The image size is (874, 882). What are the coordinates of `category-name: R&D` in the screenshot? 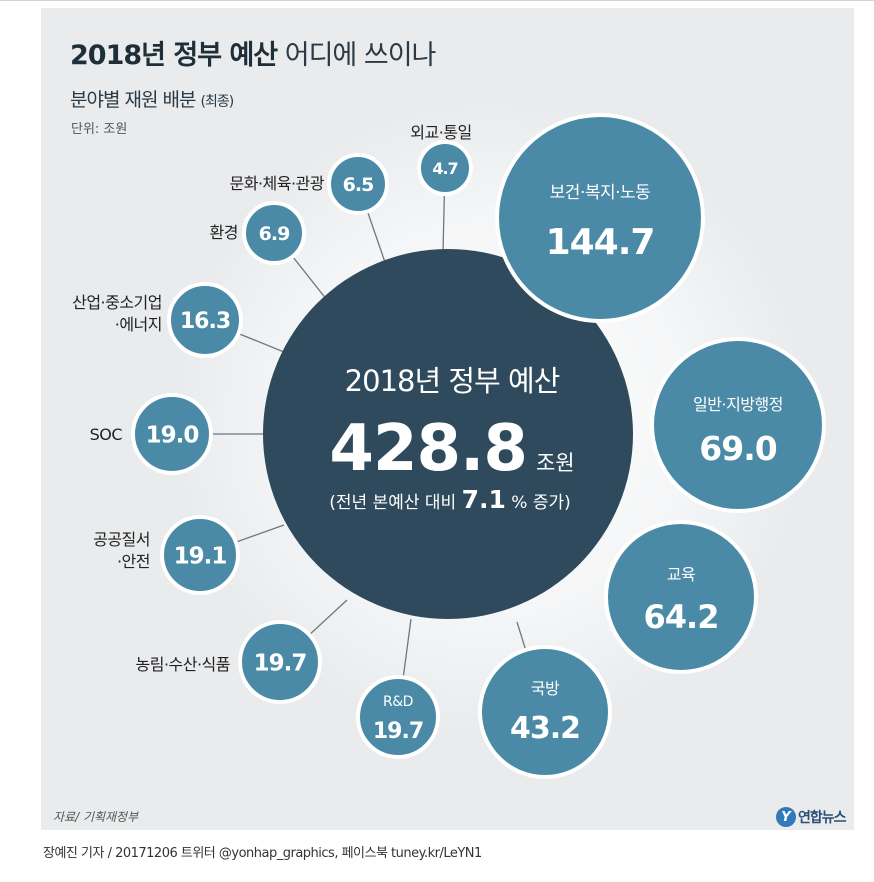 It's located at (398, 702).